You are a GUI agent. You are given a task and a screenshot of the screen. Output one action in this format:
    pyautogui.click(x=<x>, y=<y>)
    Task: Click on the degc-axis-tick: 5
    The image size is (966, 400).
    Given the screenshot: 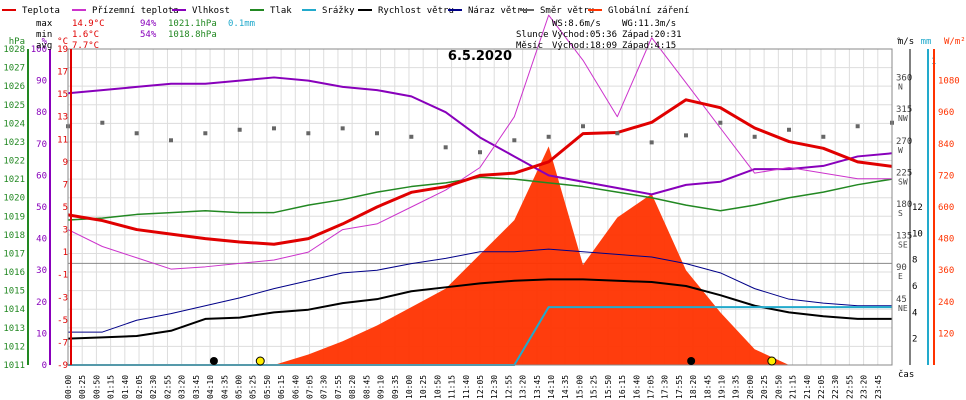 What is the action you would take?
    pyautogui.click(x=65, y=208)
    